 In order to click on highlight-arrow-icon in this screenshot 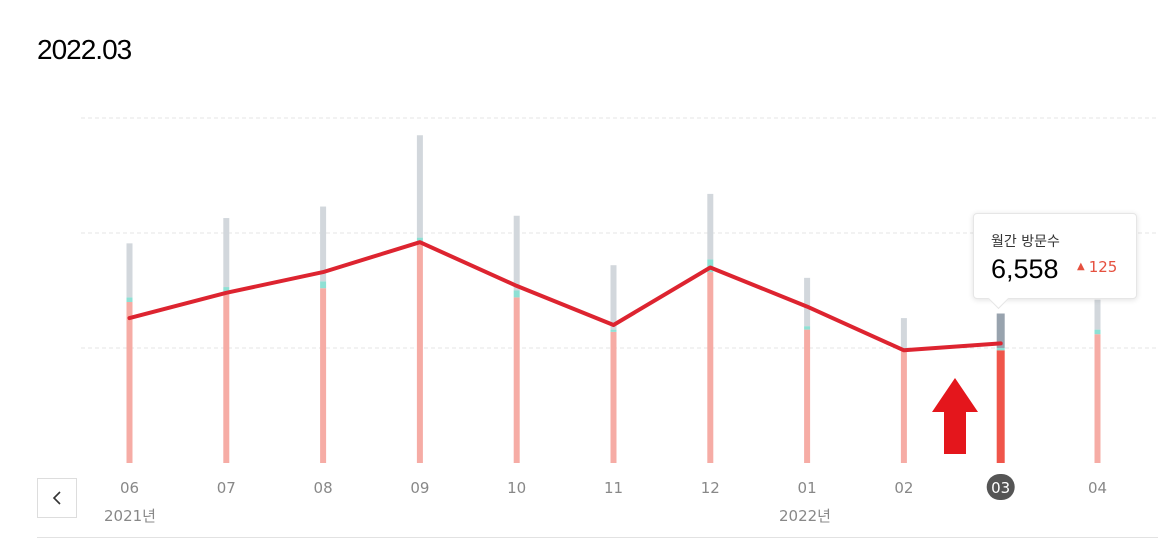, I will do `click(955, 416)`.